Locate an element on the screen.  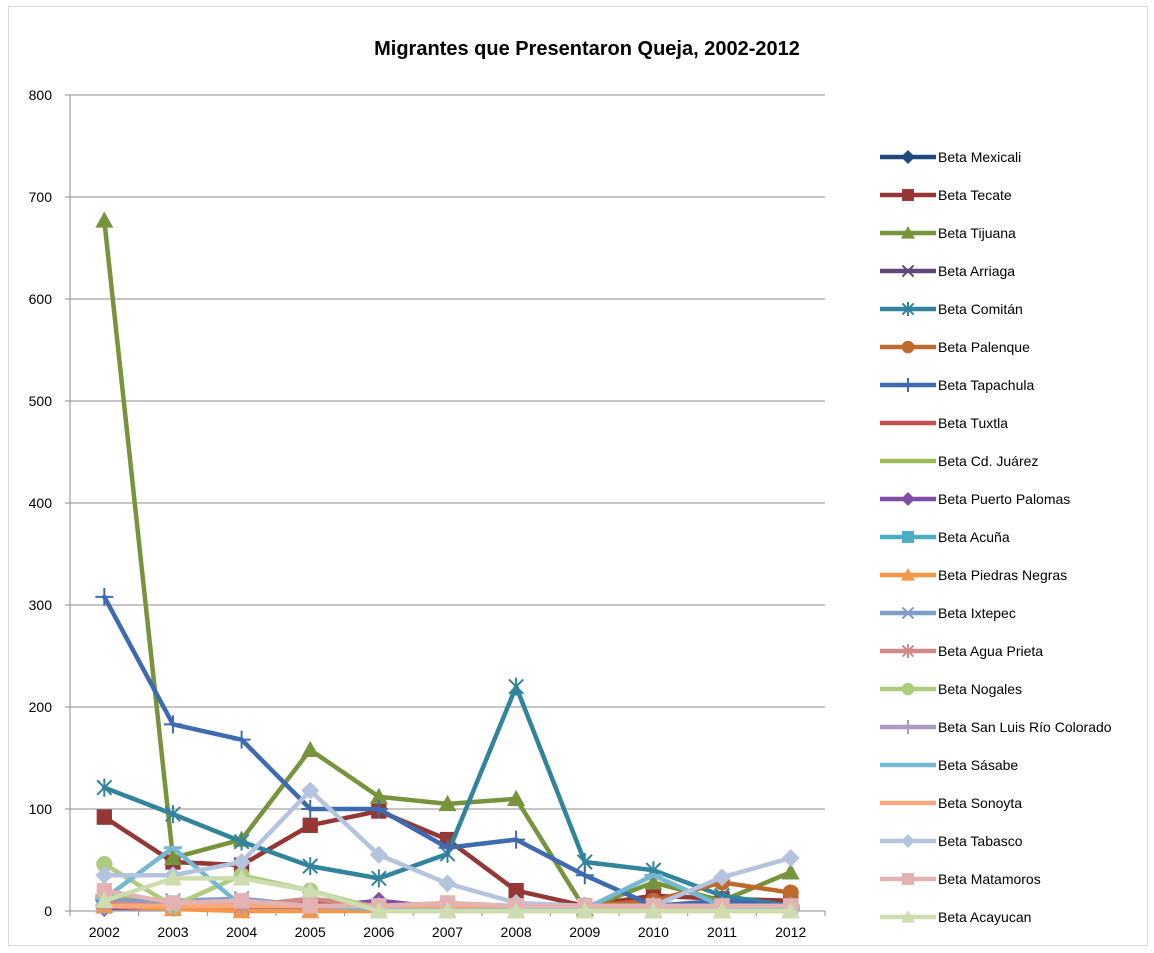
legend-item-beta-nogales: Beta Nogales is located at coordinates (951, 689).